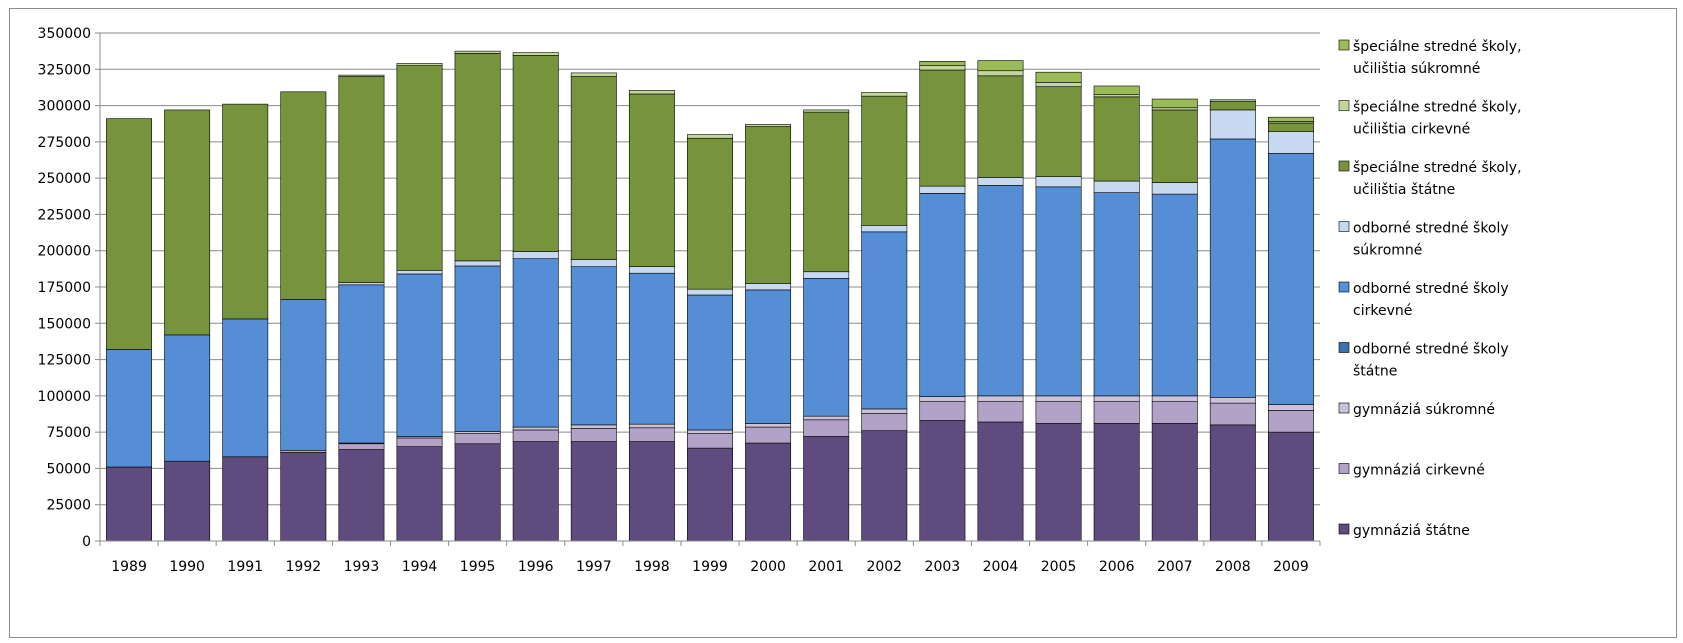  I want to click on legend-item: gymnáziá štátne, so click(1404, 531).